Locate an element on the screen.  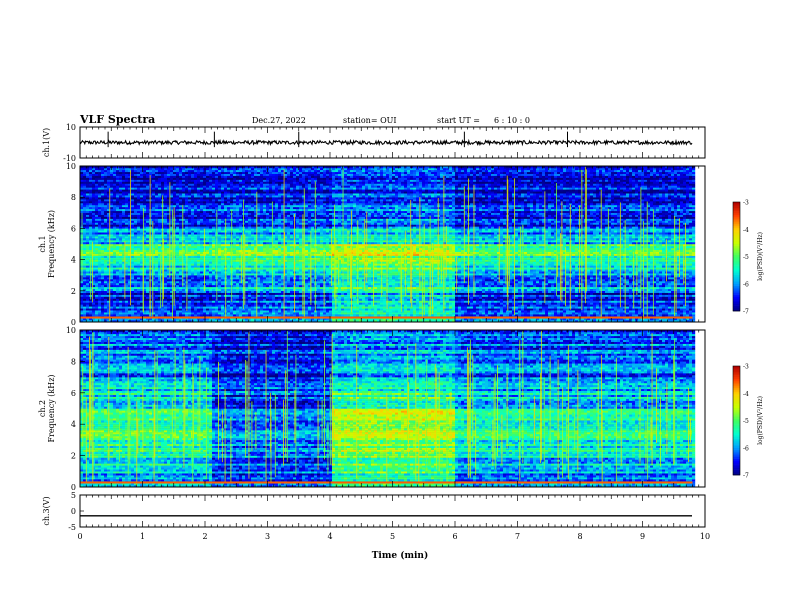
ch1-trace is located at coordinates (386, 142).